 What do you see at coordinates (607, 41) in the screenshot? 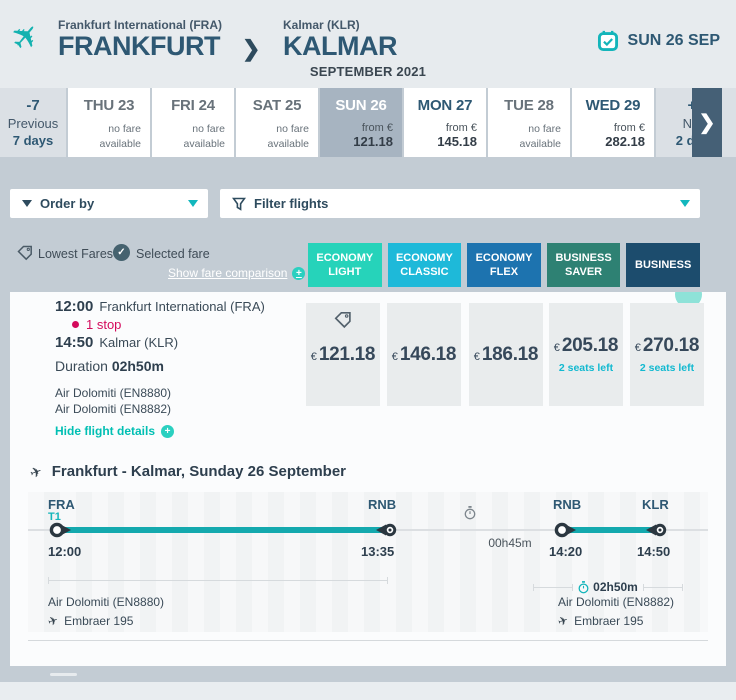
I see `calendar-icon` at bounding box center [607, 41].